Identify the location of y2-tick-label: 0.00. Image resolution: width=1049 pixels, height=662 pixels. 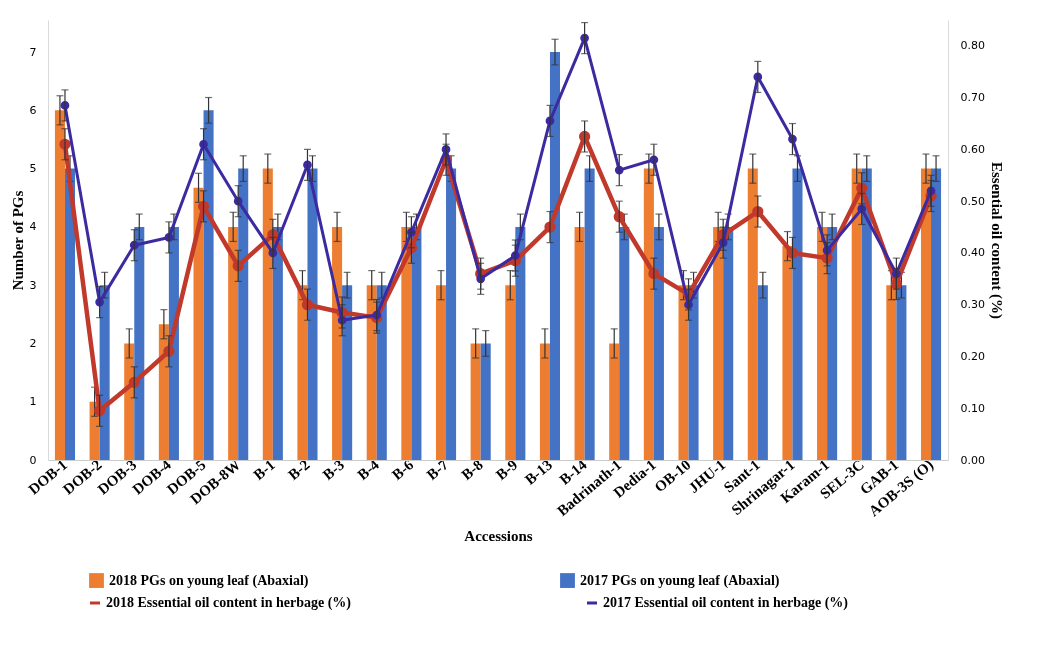
(972, 460).